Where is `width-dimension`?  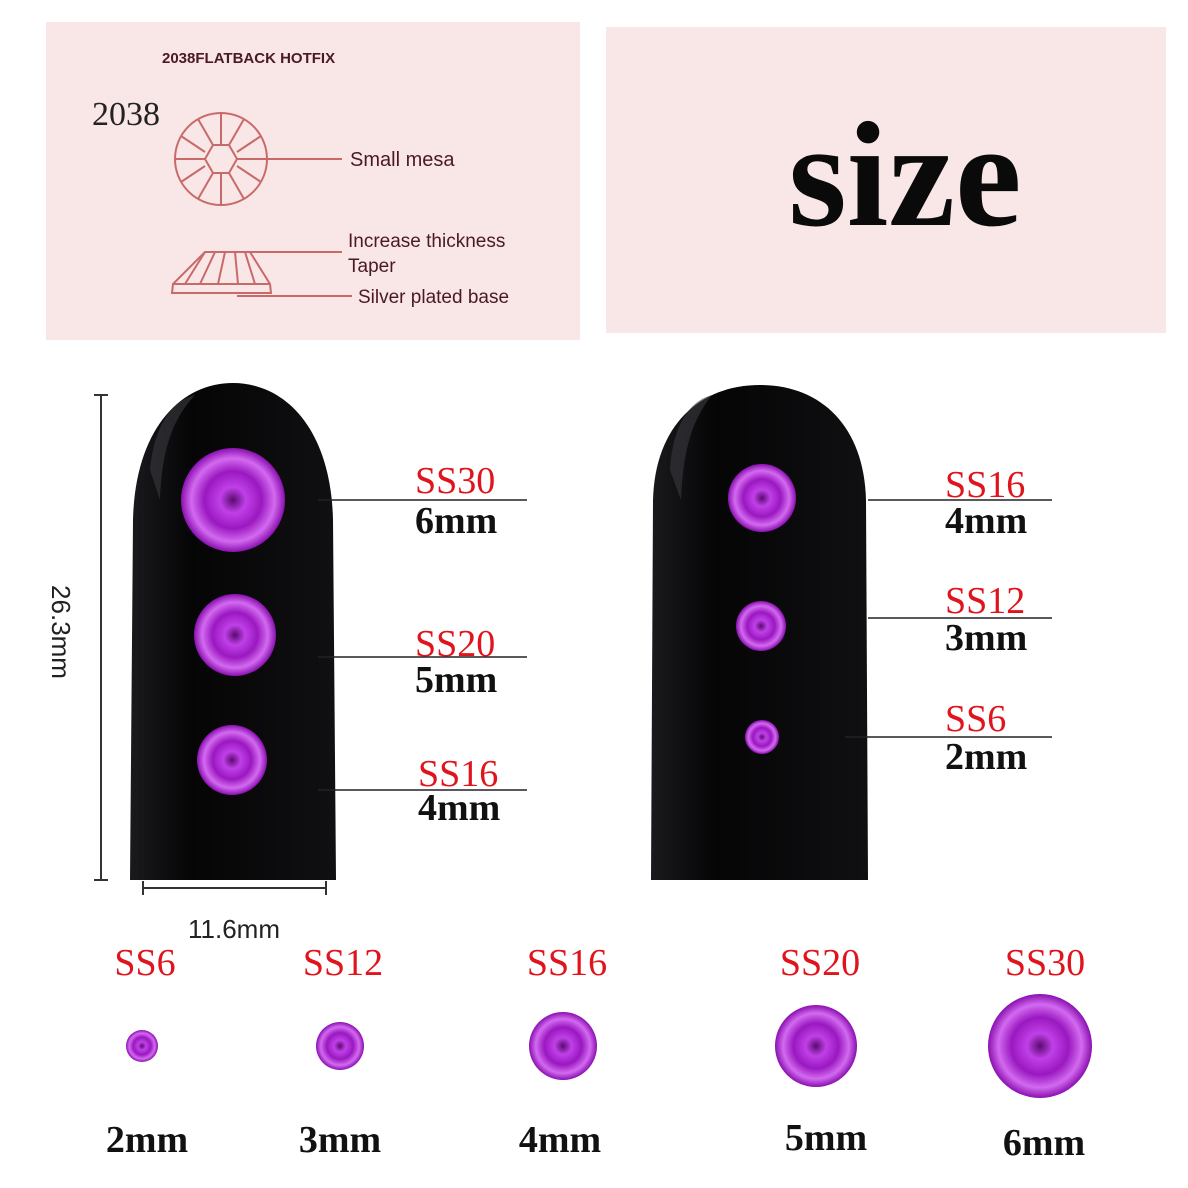 width-dimension is located at coordinates (234, 888).